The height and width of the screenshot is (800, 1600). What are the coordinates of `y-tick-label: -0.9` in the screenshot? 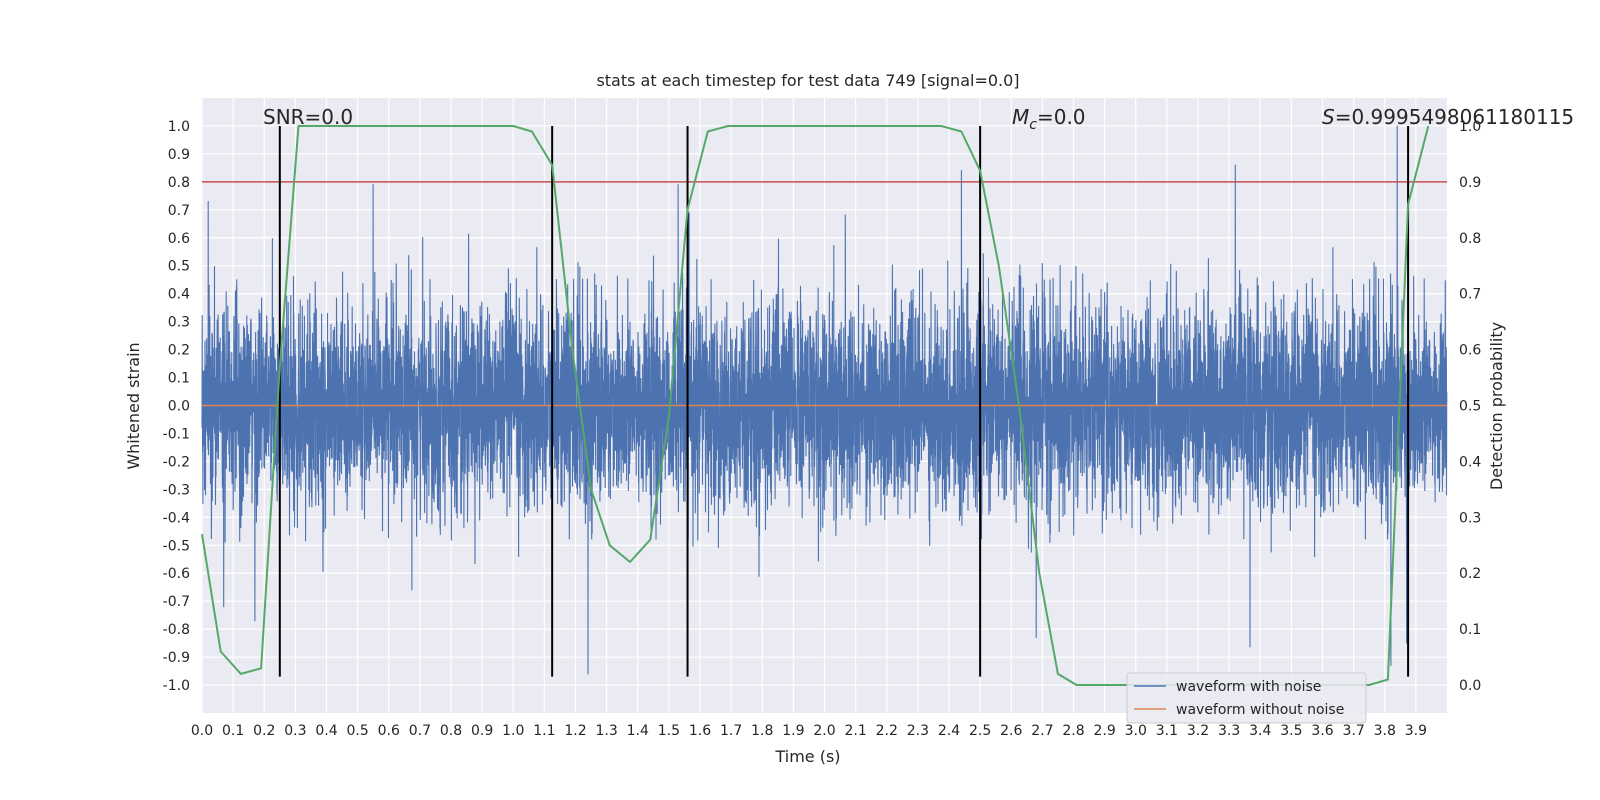 It's located at (176, 658).